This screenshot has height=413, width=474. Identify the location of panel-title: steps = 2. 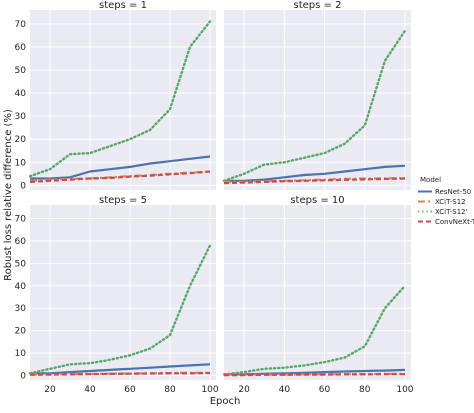
(318, 5).